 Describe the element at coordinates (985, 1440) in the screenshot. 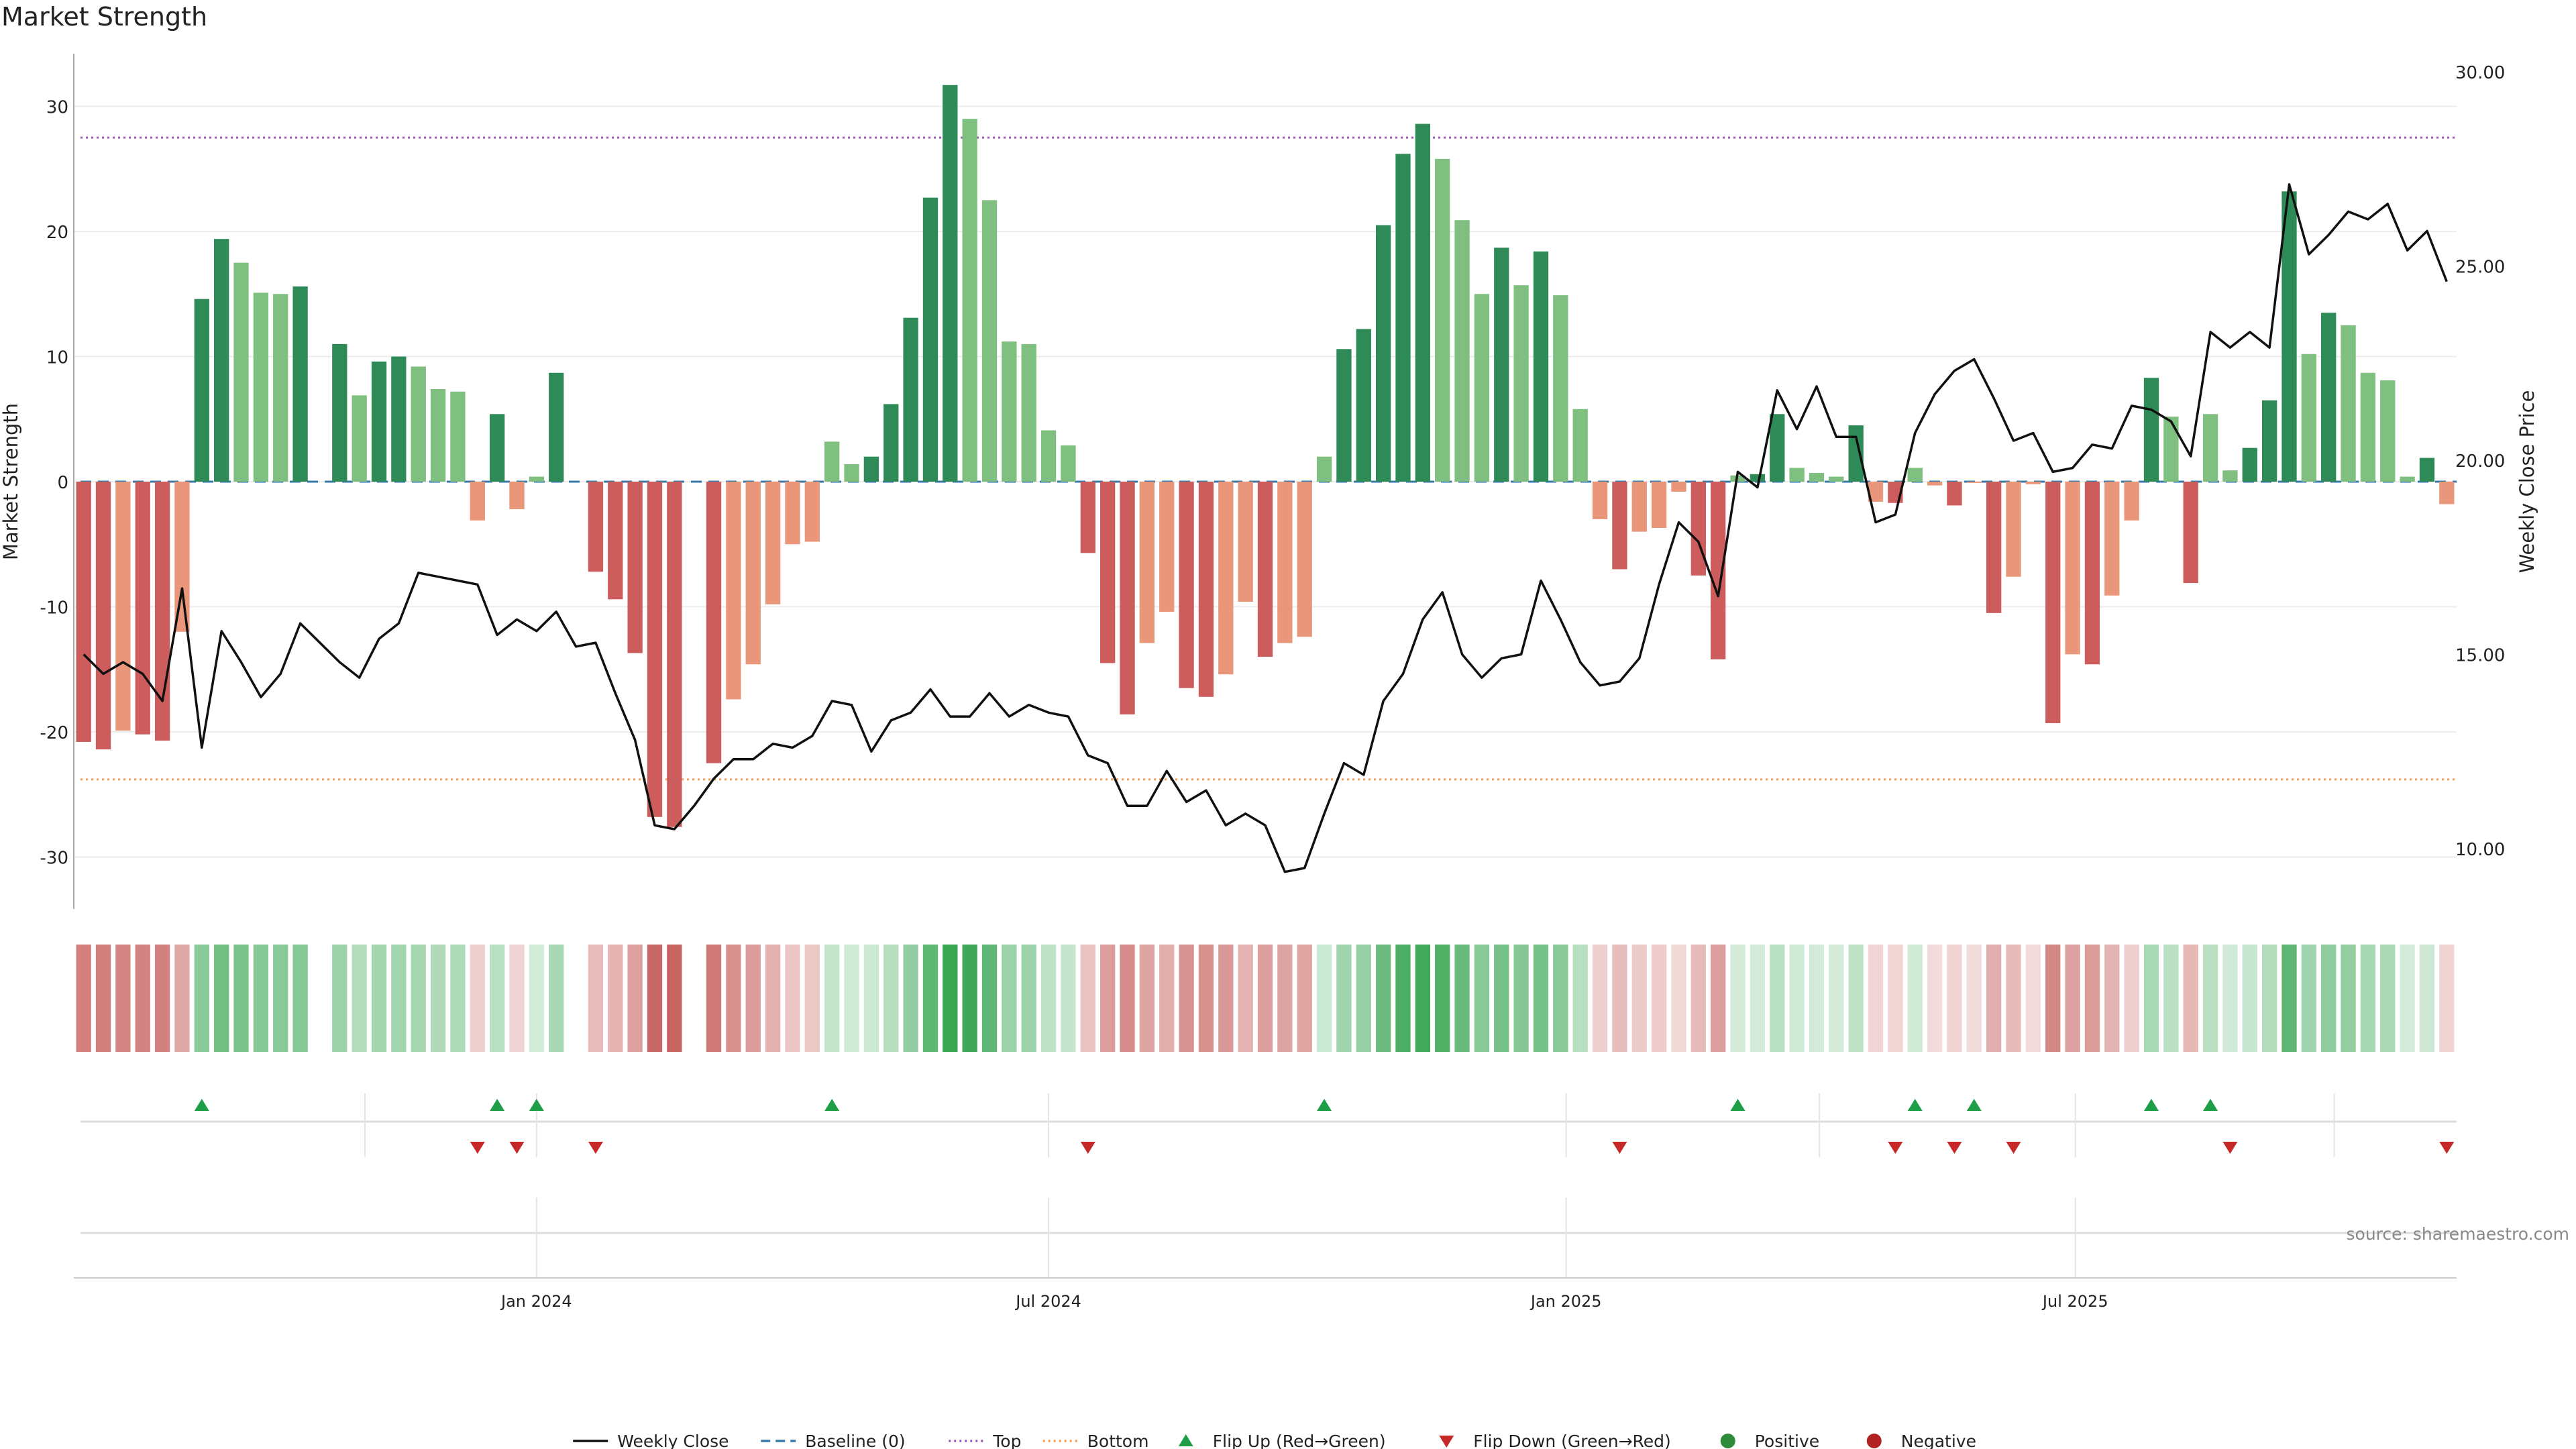

I see `legend-item: Top` at that location.